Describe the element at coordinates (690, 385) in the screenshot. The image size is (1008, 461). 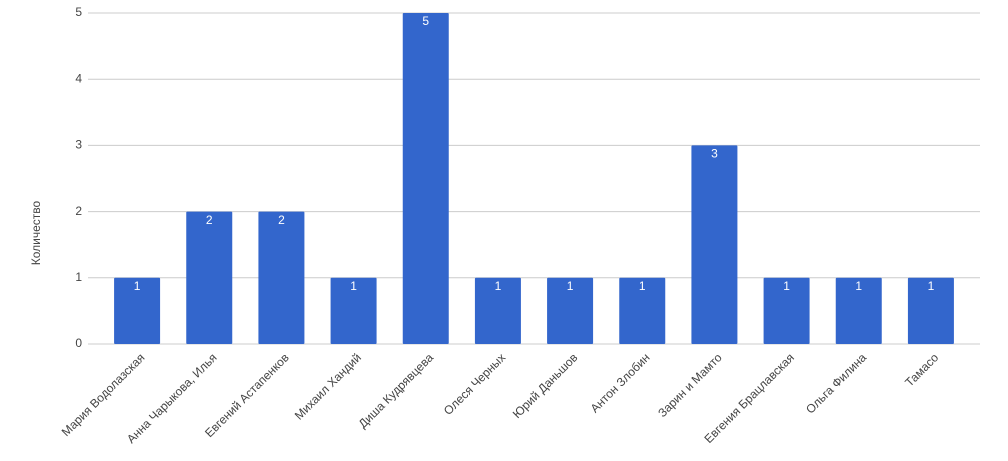
I see `x-tick-label: Зарин и Мамто` at that location.